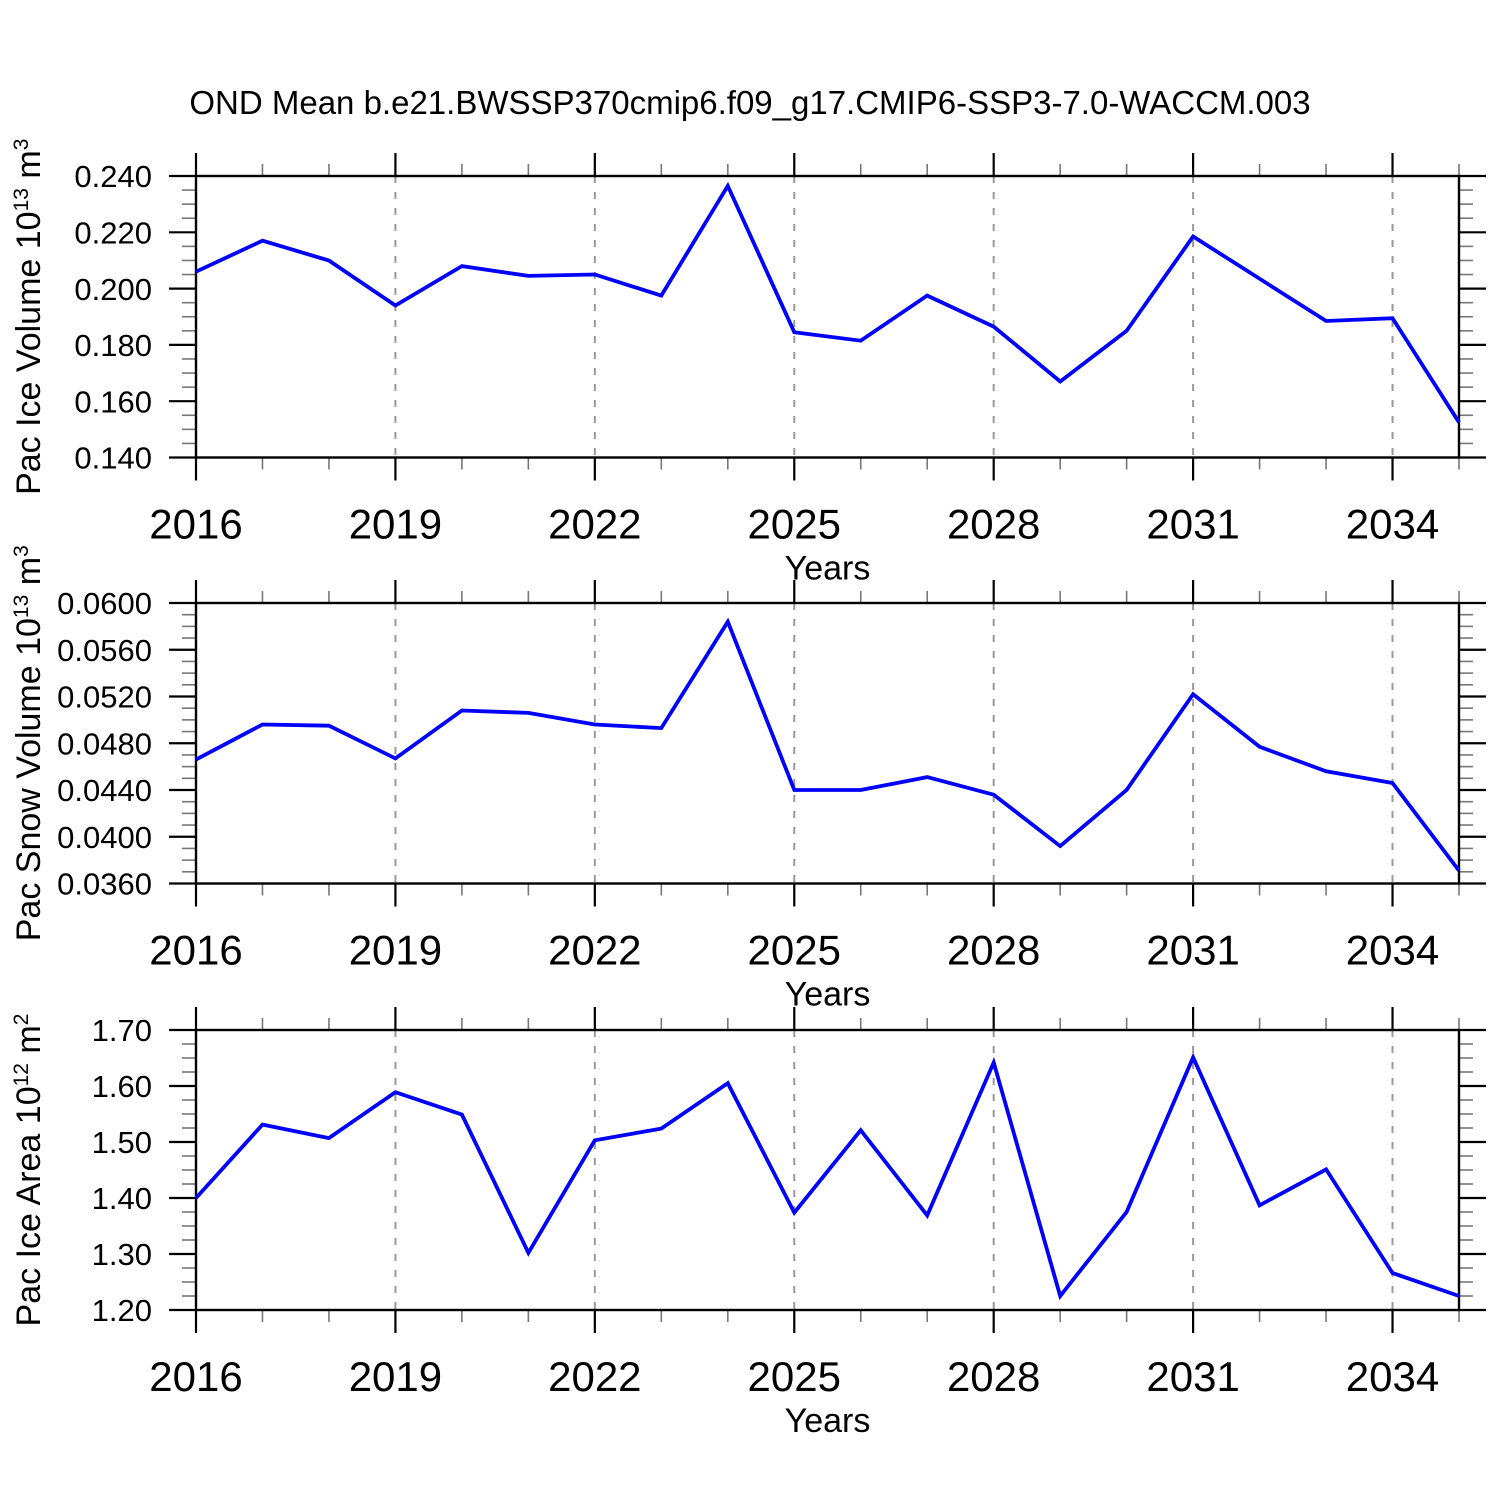 Image resolution: width=1500 pixels, height=1500 pixels. I want to click on y-tick-label: 0.0440, so click(104, 790).